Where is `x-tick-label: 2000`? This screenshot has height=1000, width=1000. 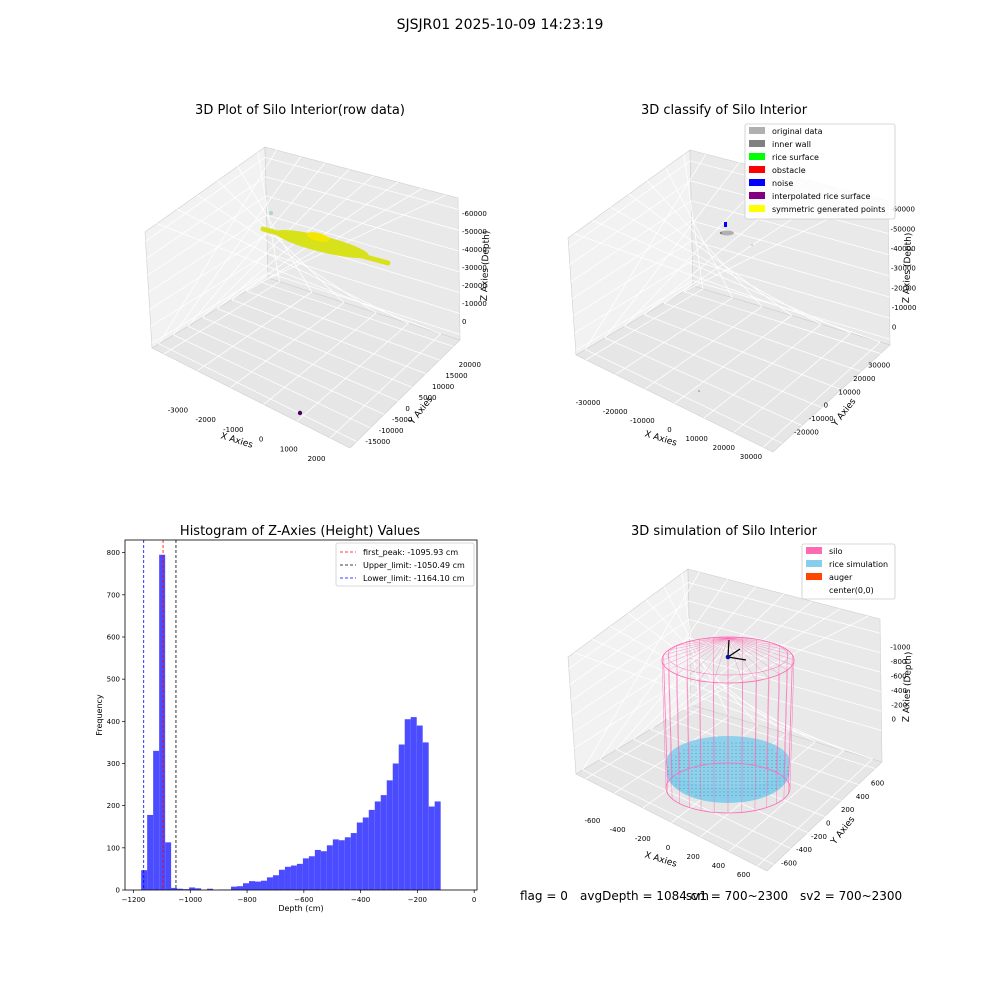
x-tick-label: 2000 is located at coordinates (317, 459).